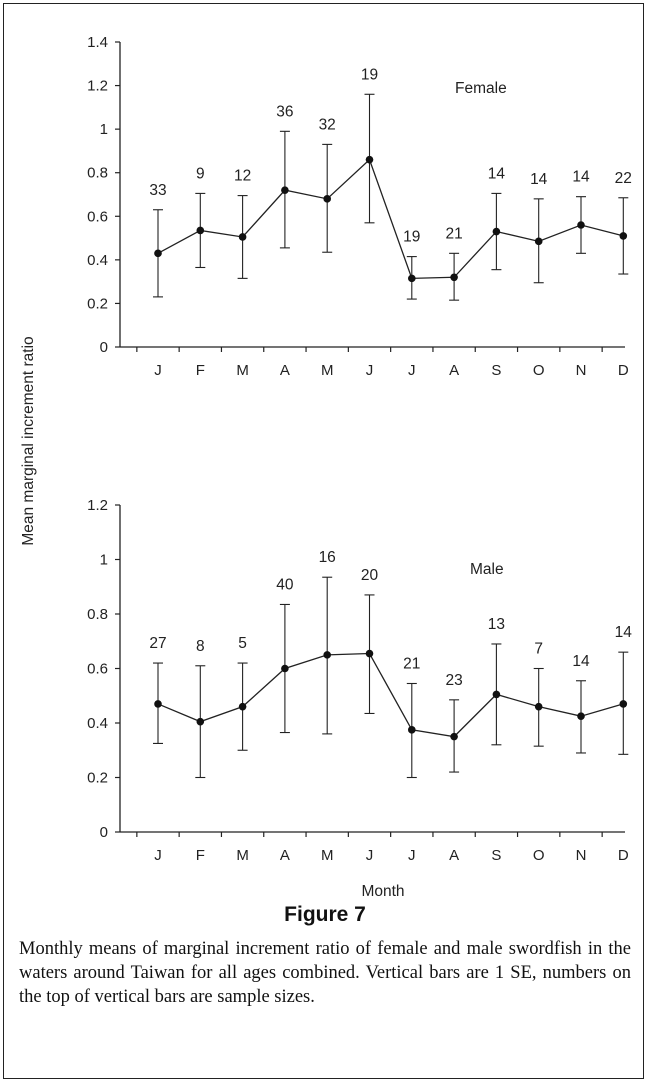  I want to click on female-y-tick-label: 0.2, so click(97, 303).